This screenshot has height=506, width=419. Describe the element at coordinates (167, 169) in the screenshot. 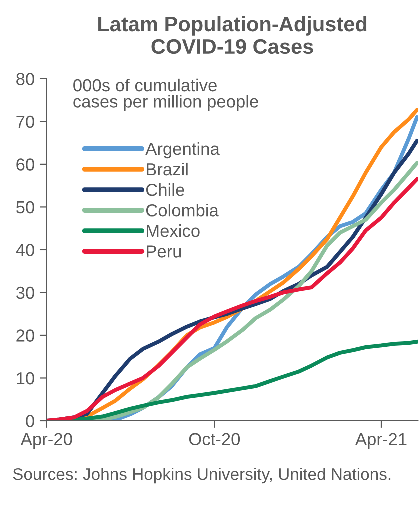

I see `legend-label: Brazil` at that location.